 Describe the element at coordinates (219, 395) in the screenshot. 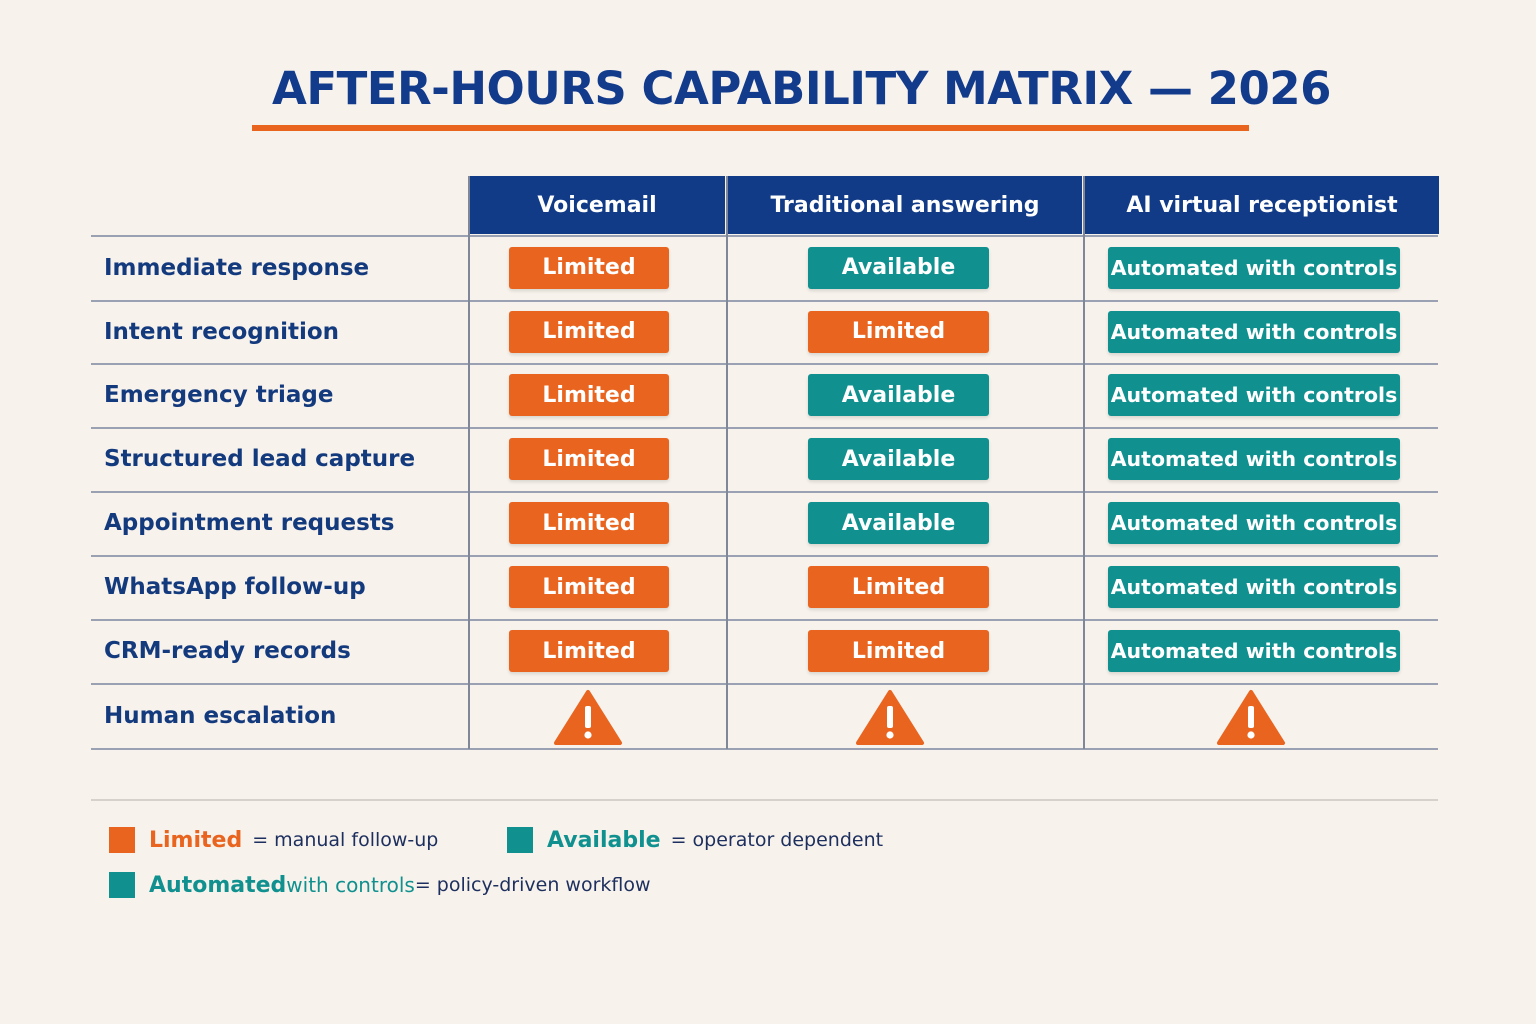

I see `row-label-emergency-triage: Emergency triage` at that location.